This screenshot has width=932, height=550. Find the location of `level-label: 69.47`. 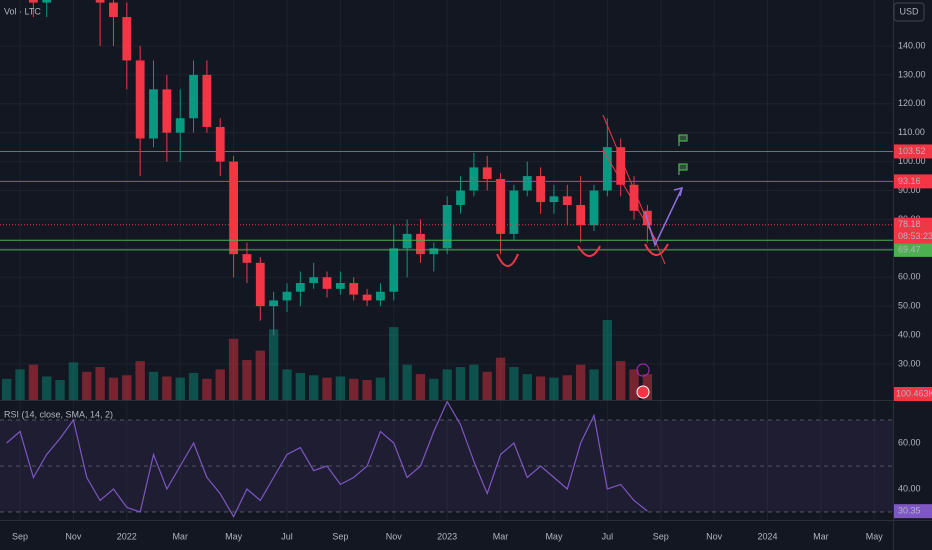

level-label: 69.47 is located at coordinates (909, 249).